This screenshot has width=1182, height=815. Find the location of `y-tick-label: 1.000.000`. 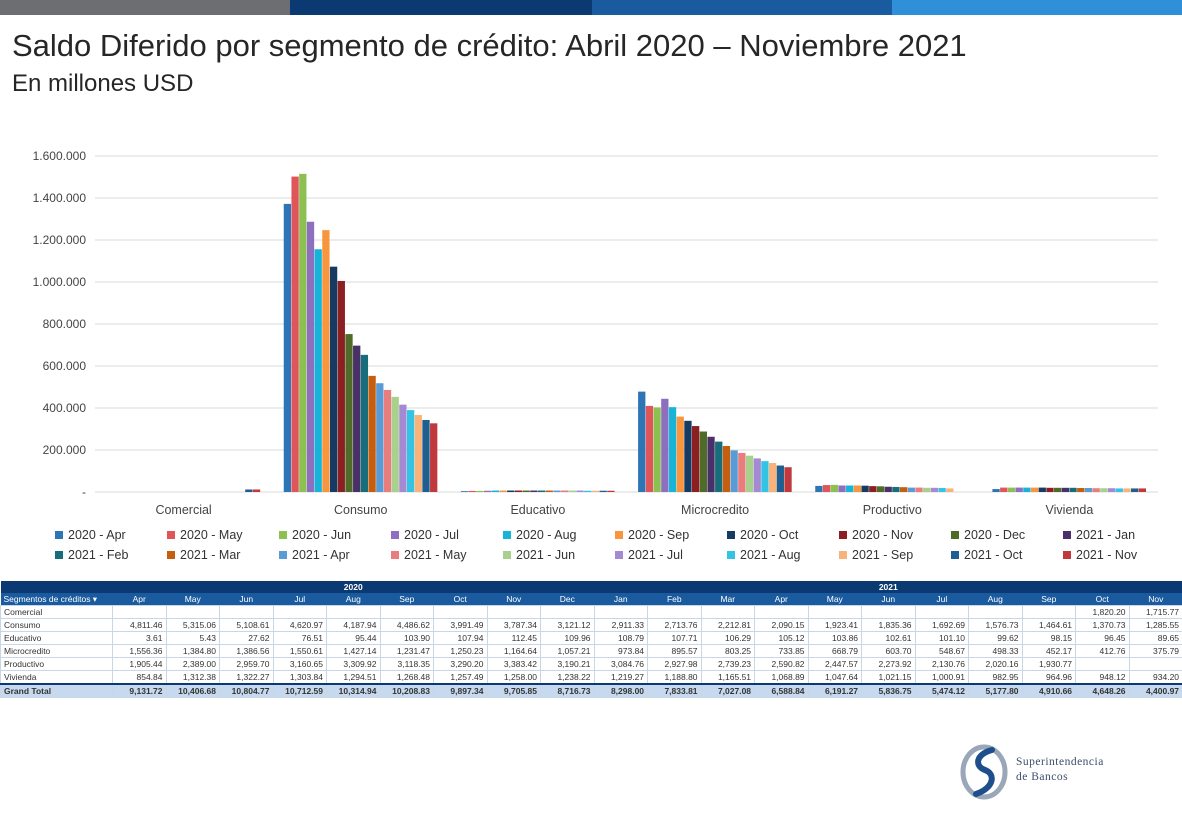

y-tick-label: 1.000.000 is located at coordinates (60, 282).